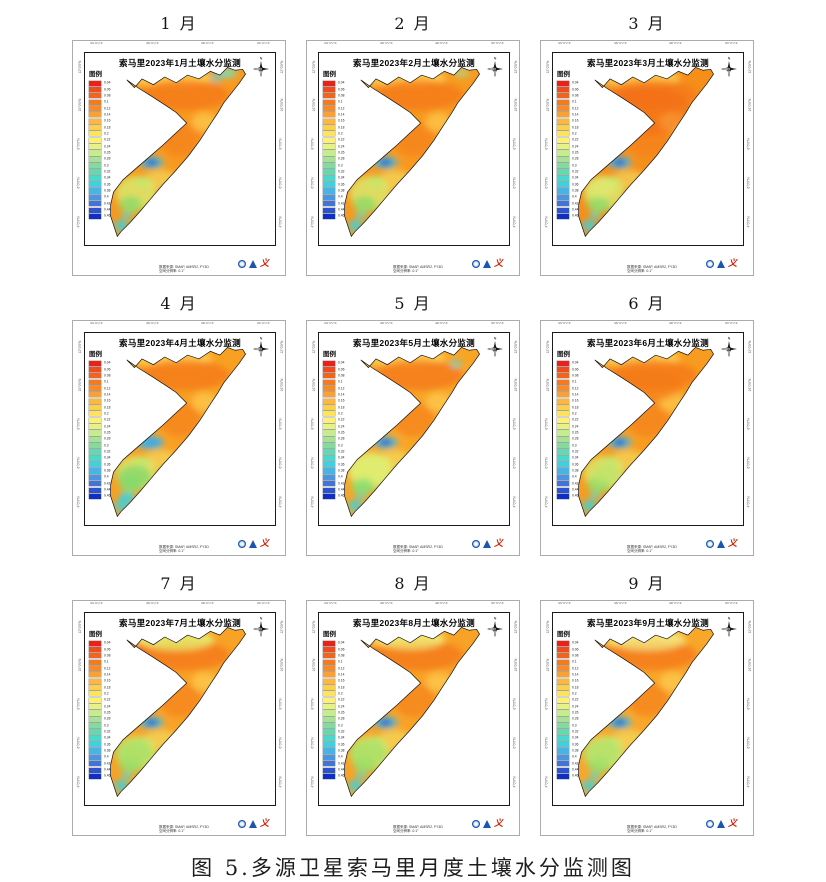 The height and width of the screenshot is (882, 826). Describe the element at coordinates (107, 764) in the screenshot. I see `legend-value: 0.42` at that location.